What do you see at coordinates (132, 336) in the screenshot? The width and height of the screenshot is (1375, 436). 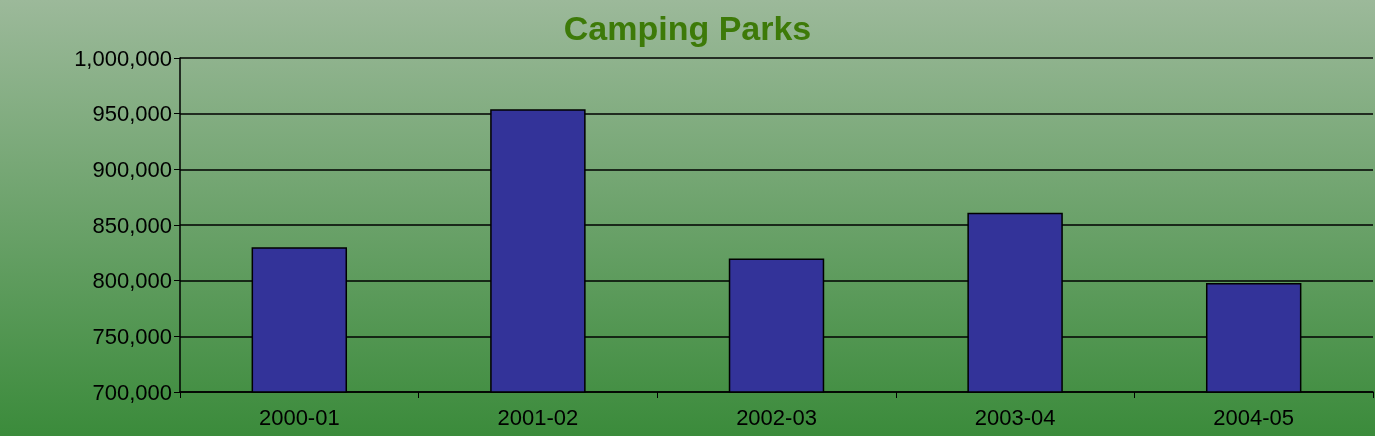 I see `y-tick-label: 750,000` at bounding box center [132, 336].